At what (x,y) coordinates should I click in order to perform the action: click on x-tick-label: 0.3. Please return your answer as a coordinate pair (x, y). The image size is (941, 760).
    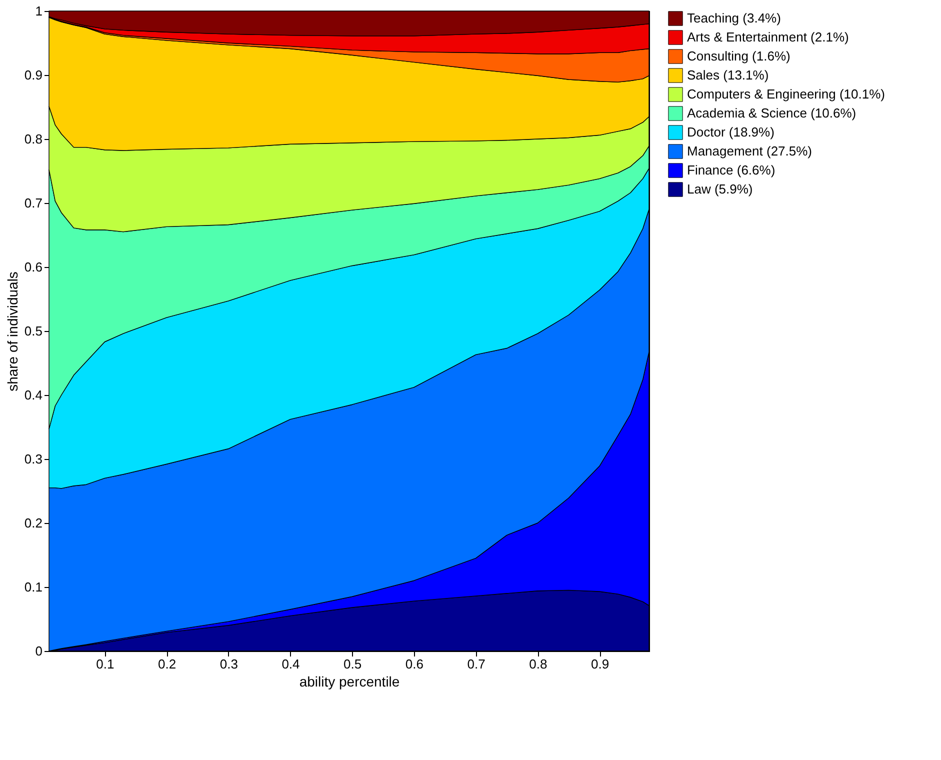
    Looking at the image, I should click on (229, 664).